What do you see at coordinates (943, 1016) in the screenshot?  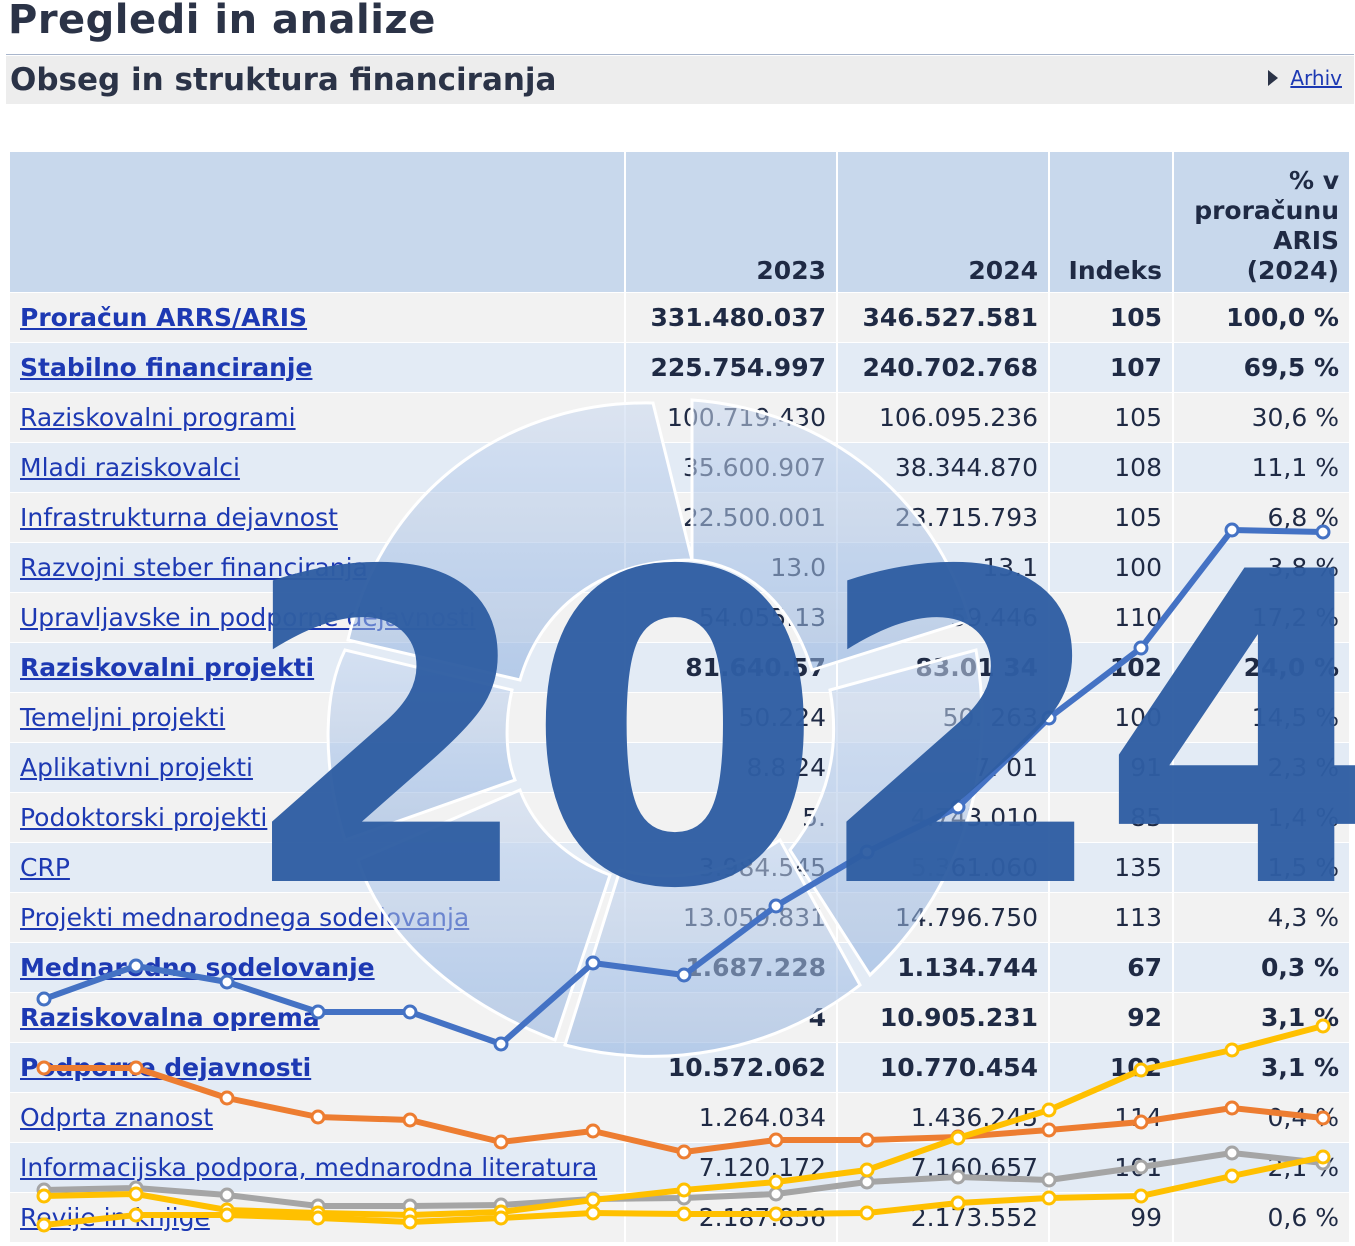 I see `value-2024-cell: 10.905.231` at bounding box center [943, 1016].